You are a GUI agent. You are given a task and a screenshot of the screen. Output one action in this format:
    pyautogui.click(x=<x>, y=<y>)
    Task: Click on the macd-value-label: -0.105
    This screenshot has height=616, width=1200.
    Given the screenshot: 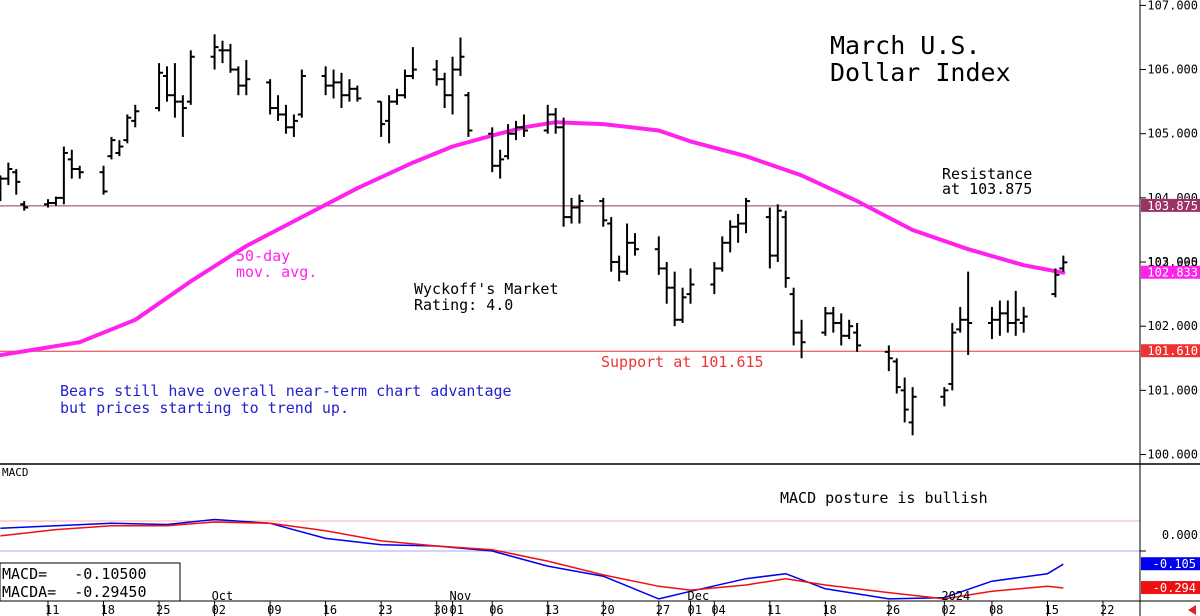 What is the action you would take?
    pyautogui.click(x=1174, y=564)
    